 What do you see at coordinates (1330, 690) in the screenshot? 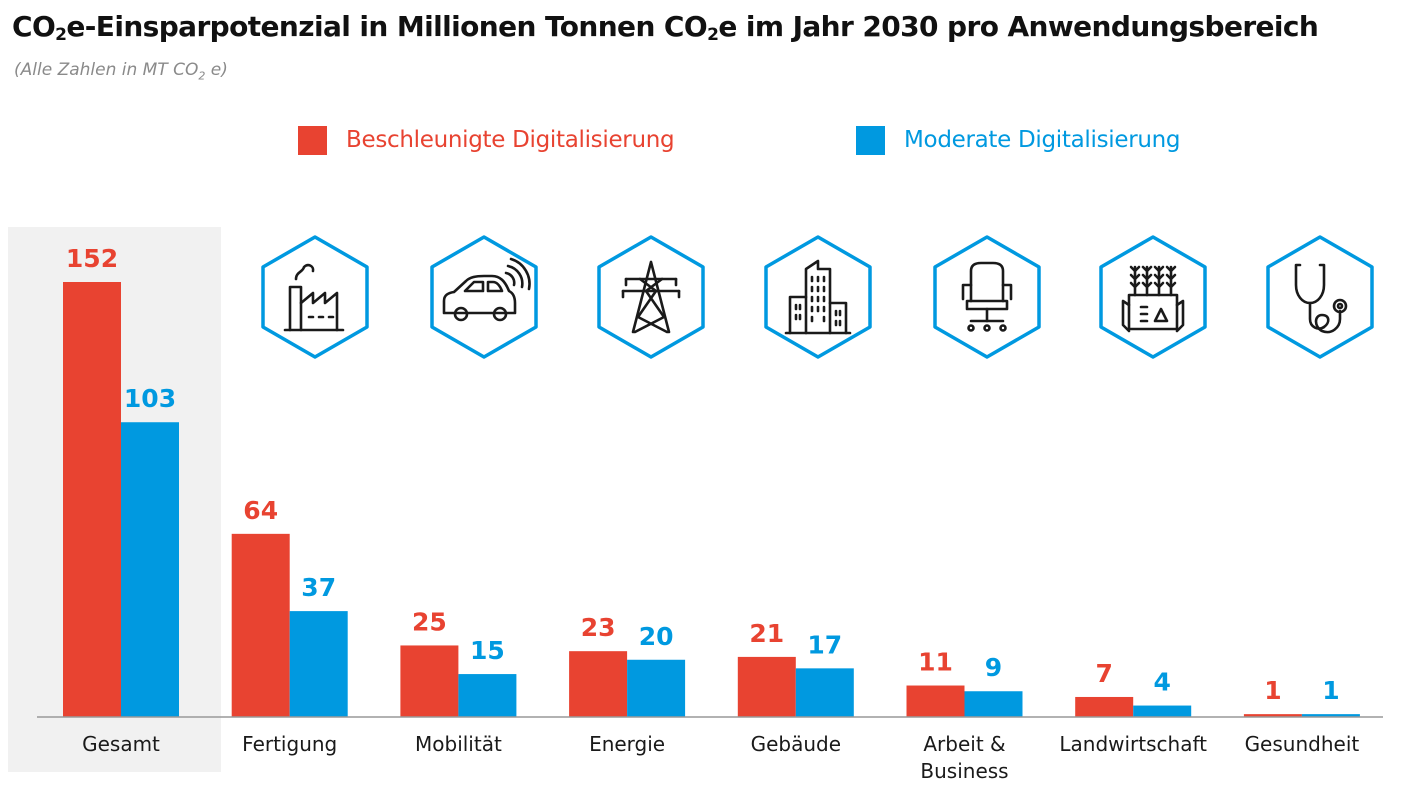
I see `value-label-moderate-gesundheit: 1` at bounding box center [1330, 690].